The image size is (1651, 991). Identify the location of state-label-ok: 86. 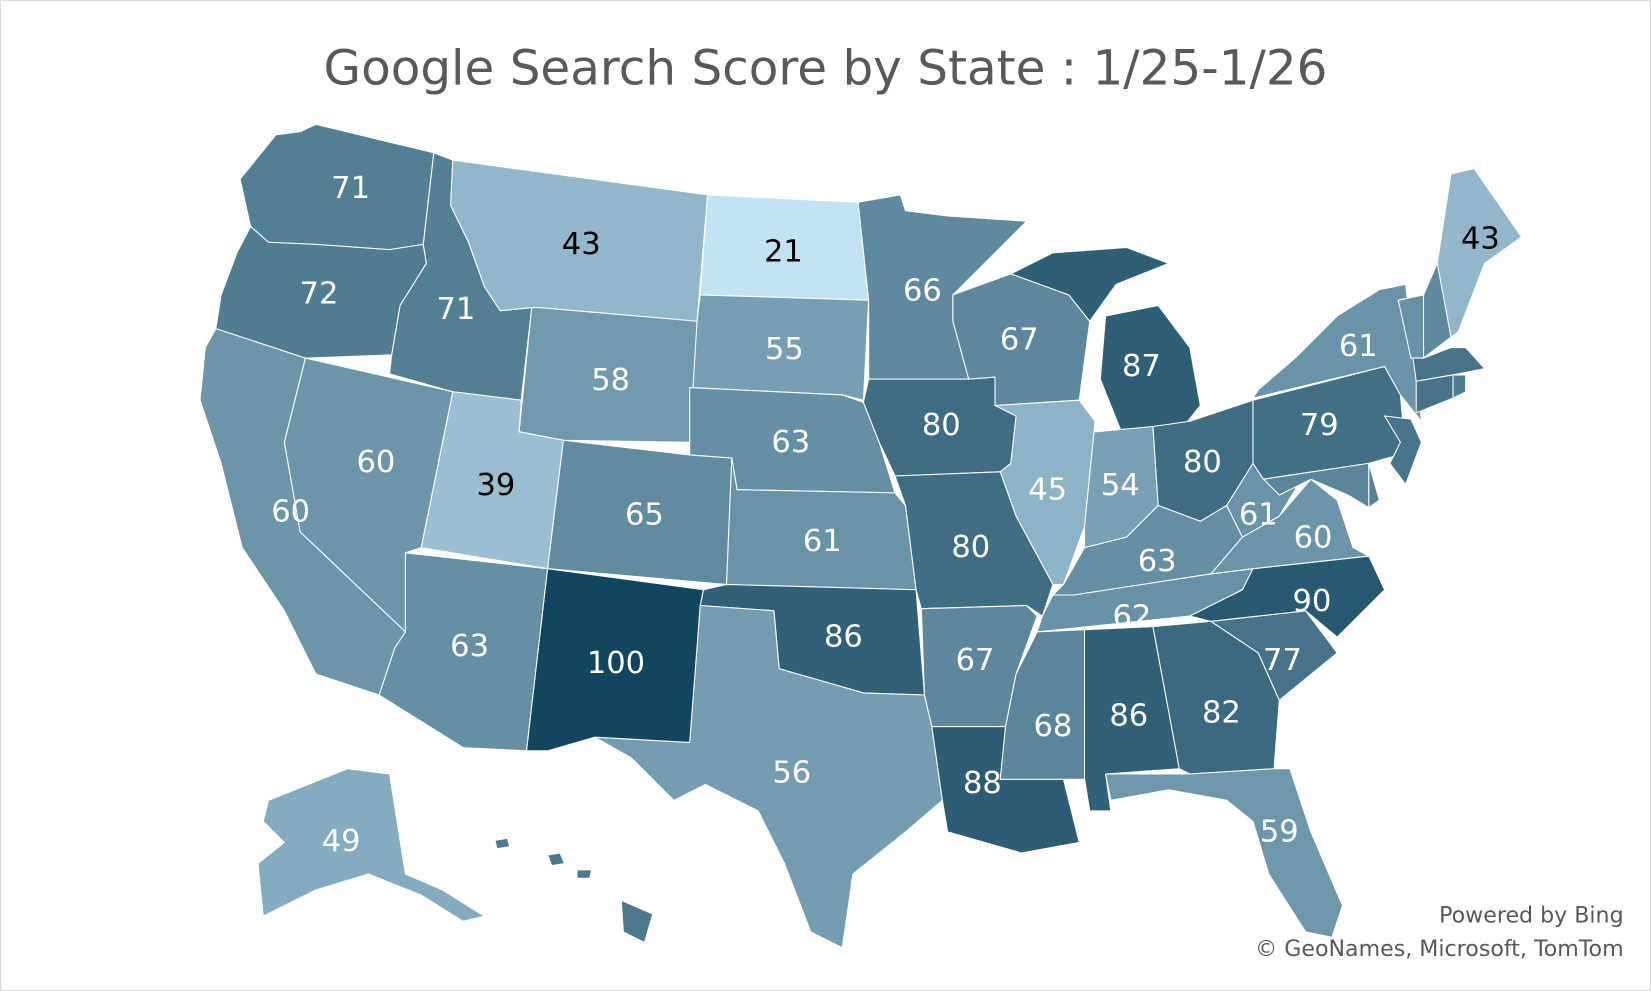
(843, 637).